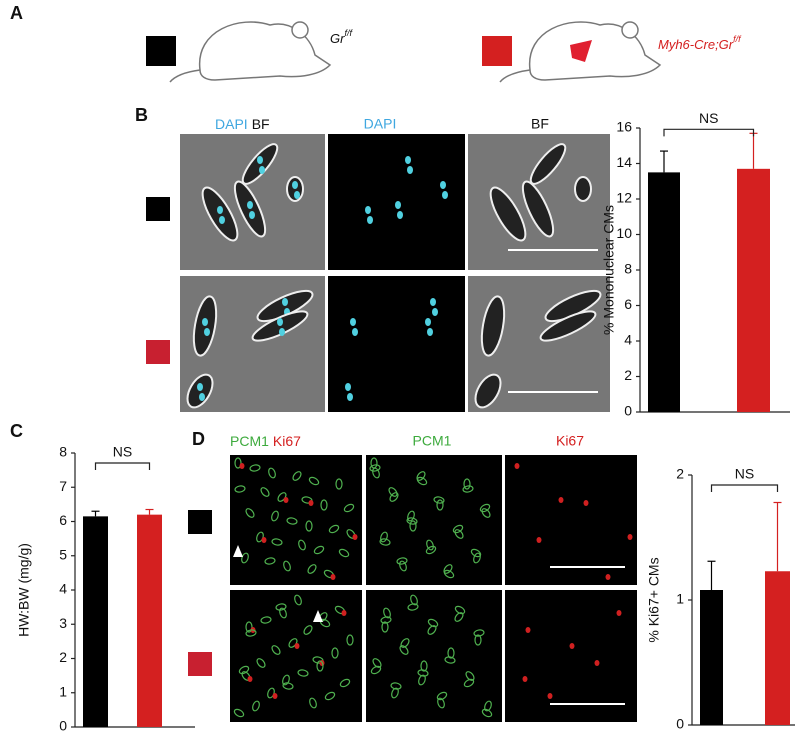 The width and height of the screenshot is (800, 735). Describe the element at coordinates (624, 233) in the screenshot. I see `y-tick-label: 10` at that location.